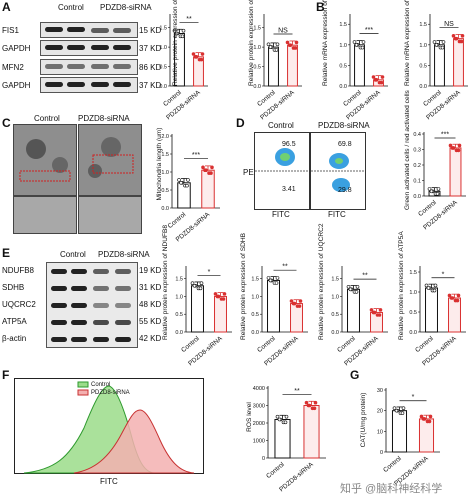 The image size is (474, 498). Describe the element at coordinates (104, 118) in the screenshot. I see `em-label-sirna: PDZD8-siRNA` at that location.